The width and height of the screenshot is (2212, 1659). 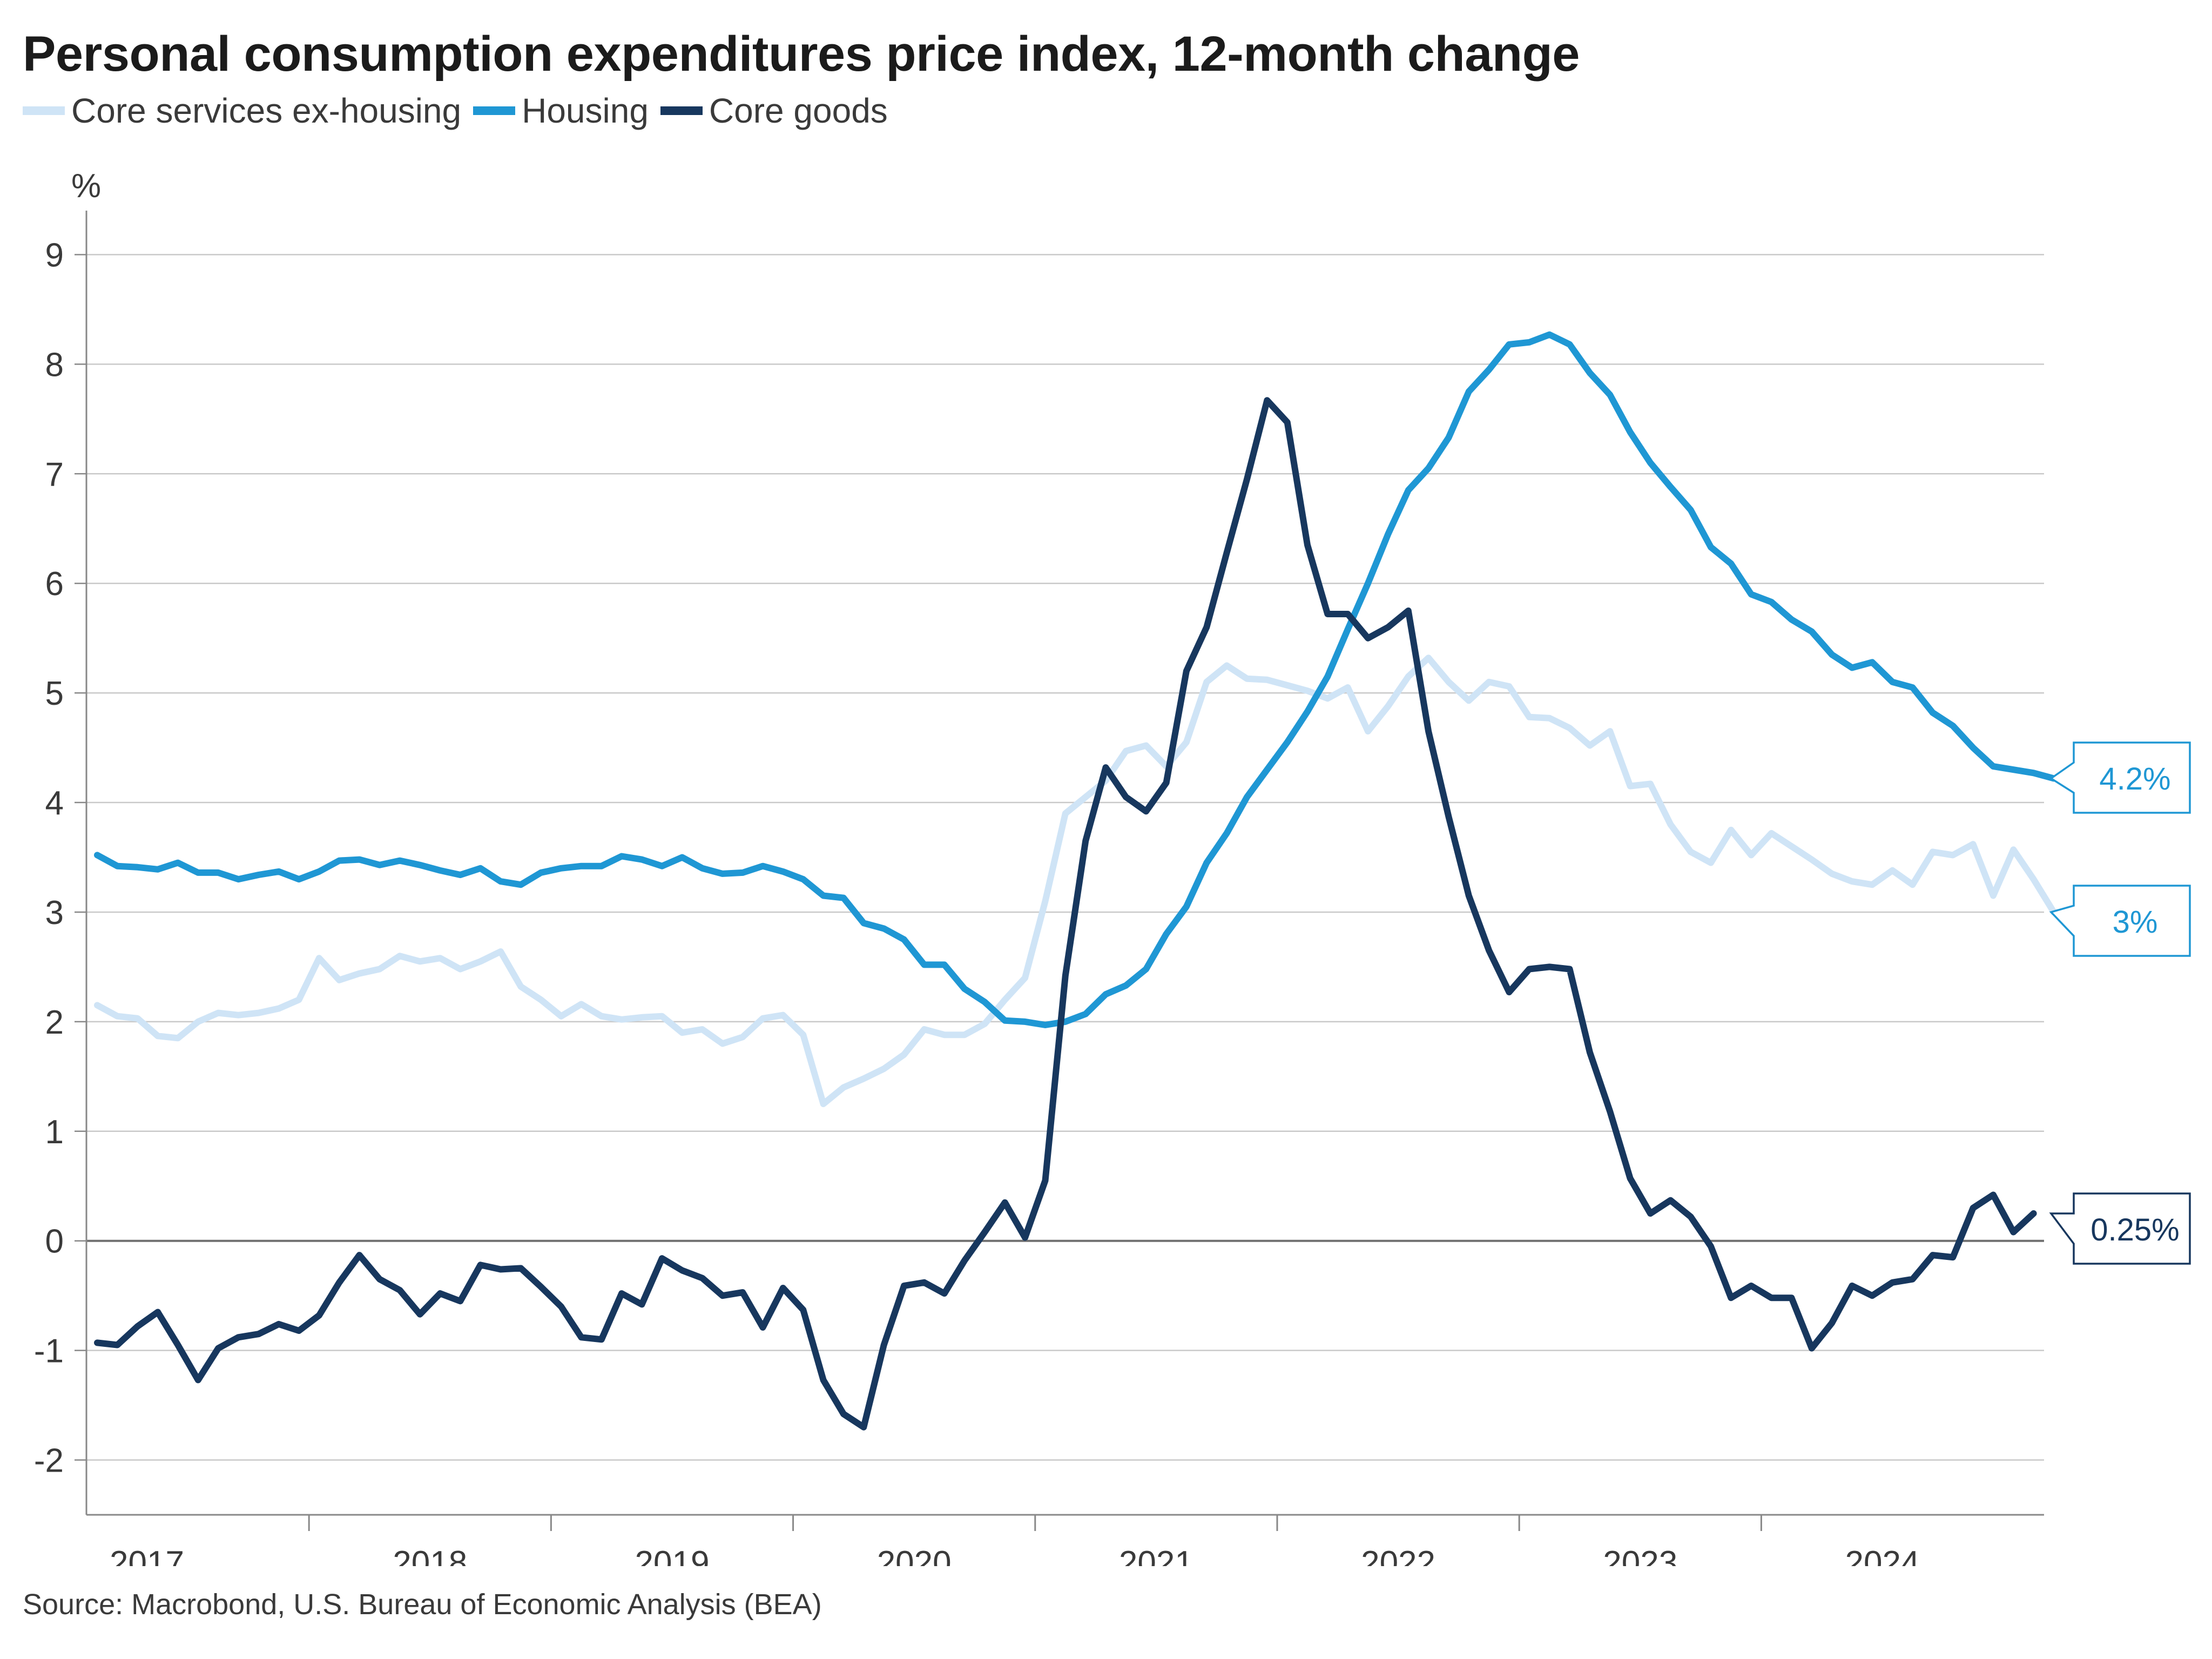 I want to click on x-tick-label: 2020, so click(x=914, y=1555).